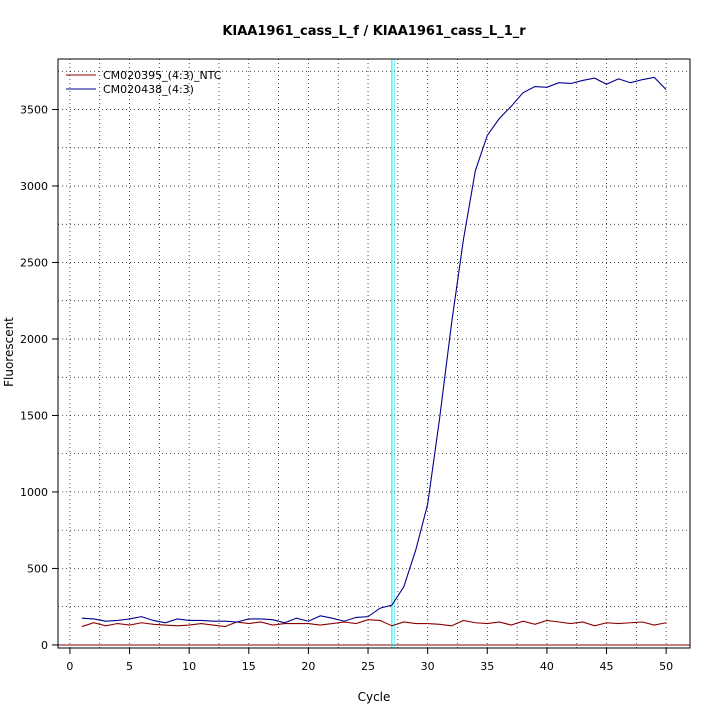  Describe the element at coordinates (487, 666) in the screenshot. I see `x-tick-label: 35` at that location.